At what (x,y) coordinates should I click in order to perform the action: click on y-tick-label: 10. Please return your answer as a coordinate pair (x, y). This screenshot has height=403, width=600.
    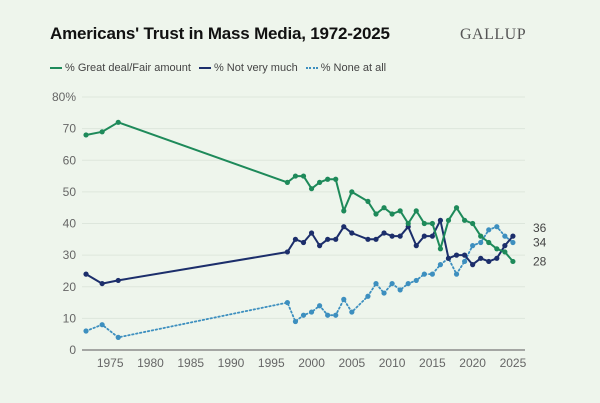
    Looking at the image, I should click on (70, 318).